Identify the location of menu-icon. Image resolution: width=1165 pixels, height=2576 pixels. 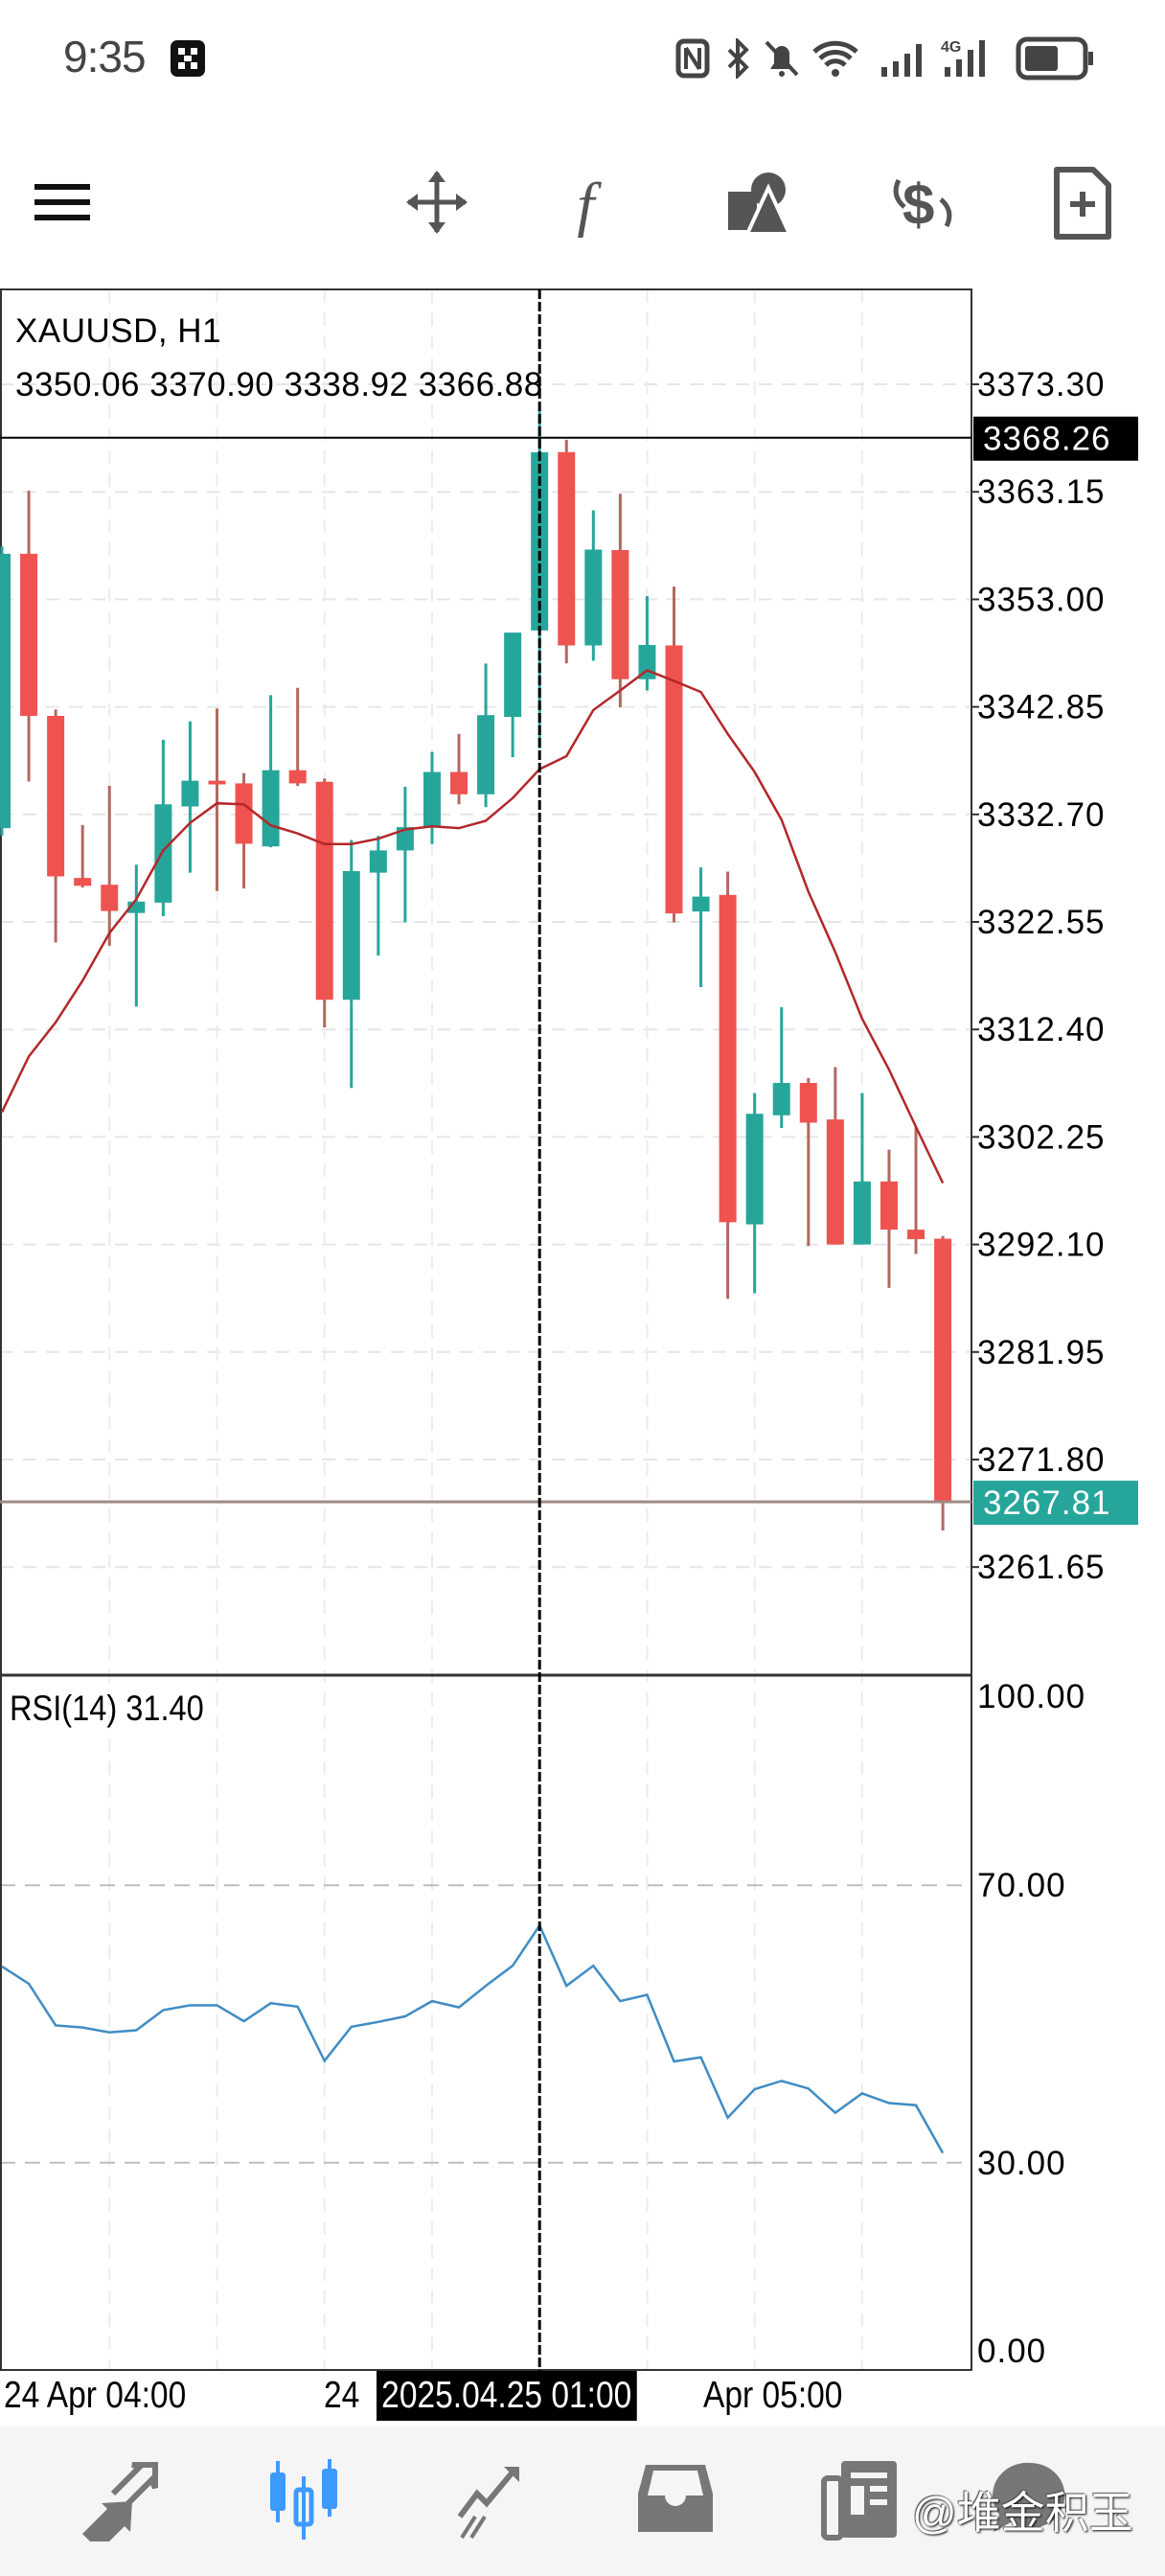
(64, 203).